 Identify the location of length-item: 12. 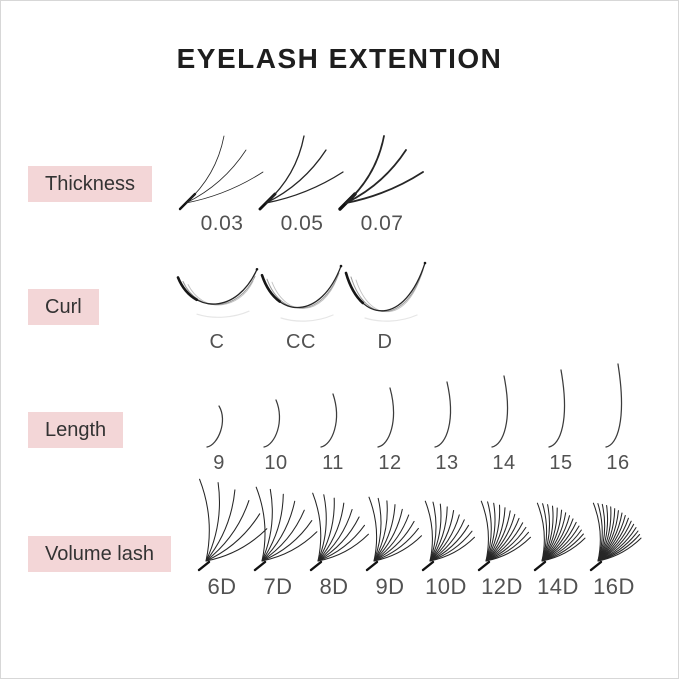
(390, 416).